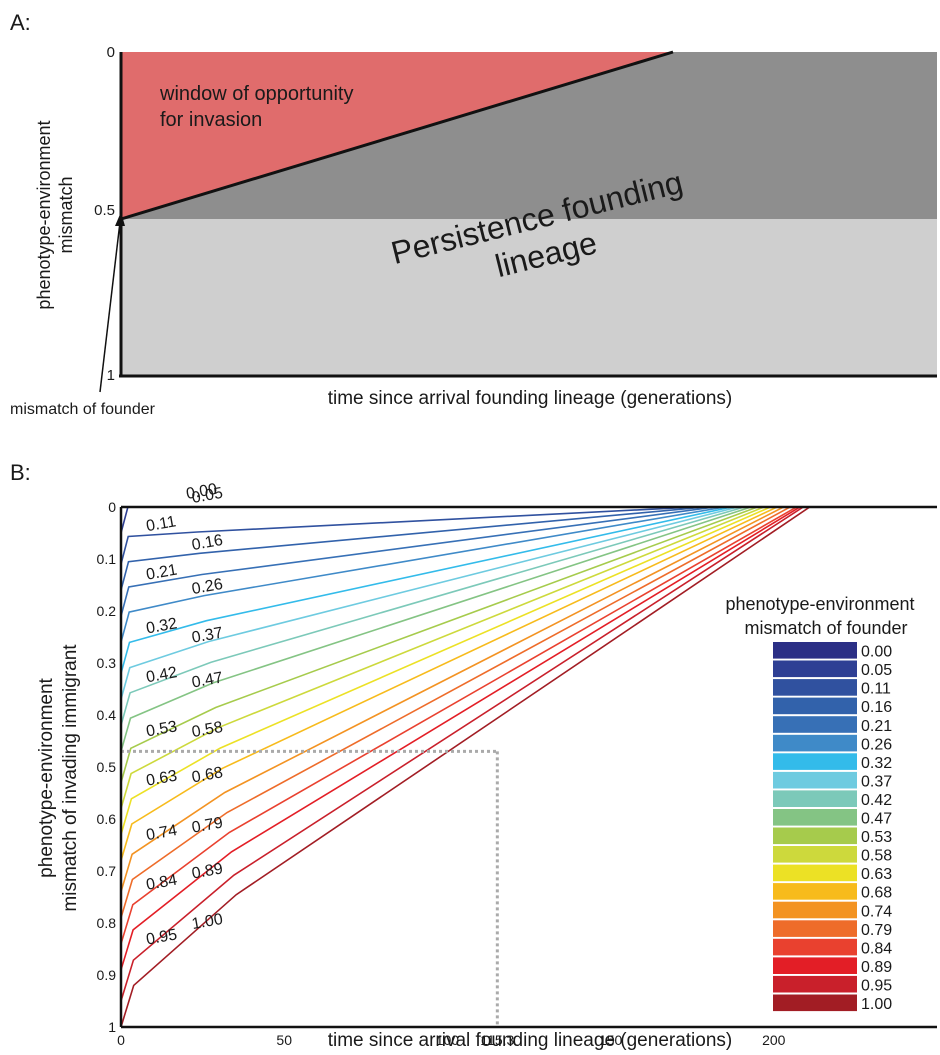 This screenshot has height=1055, width=940. Describe the element at coordinates (876, 874) in the screenshot. I see `legend-label-0-63: 0.63` at that location.